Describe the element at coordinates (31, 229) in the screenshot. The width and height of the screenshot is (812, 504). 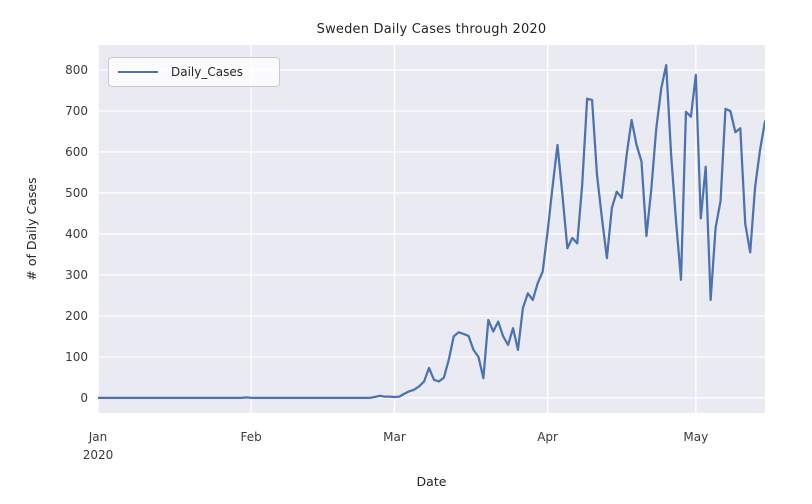
I see `y-axis-label: # of Daily Cases` at that location.